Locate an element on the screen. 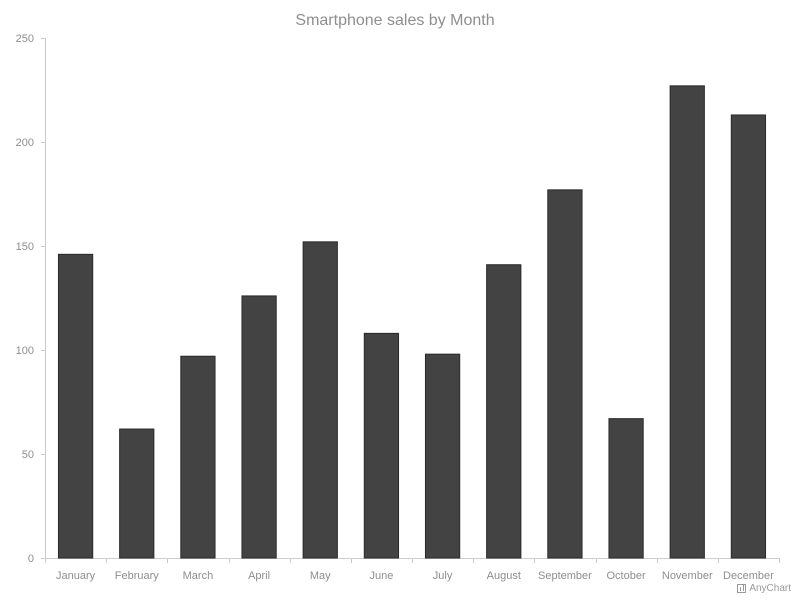 The image size is (800, 600). x-tick-label: September is located at coordinates (565, 576).